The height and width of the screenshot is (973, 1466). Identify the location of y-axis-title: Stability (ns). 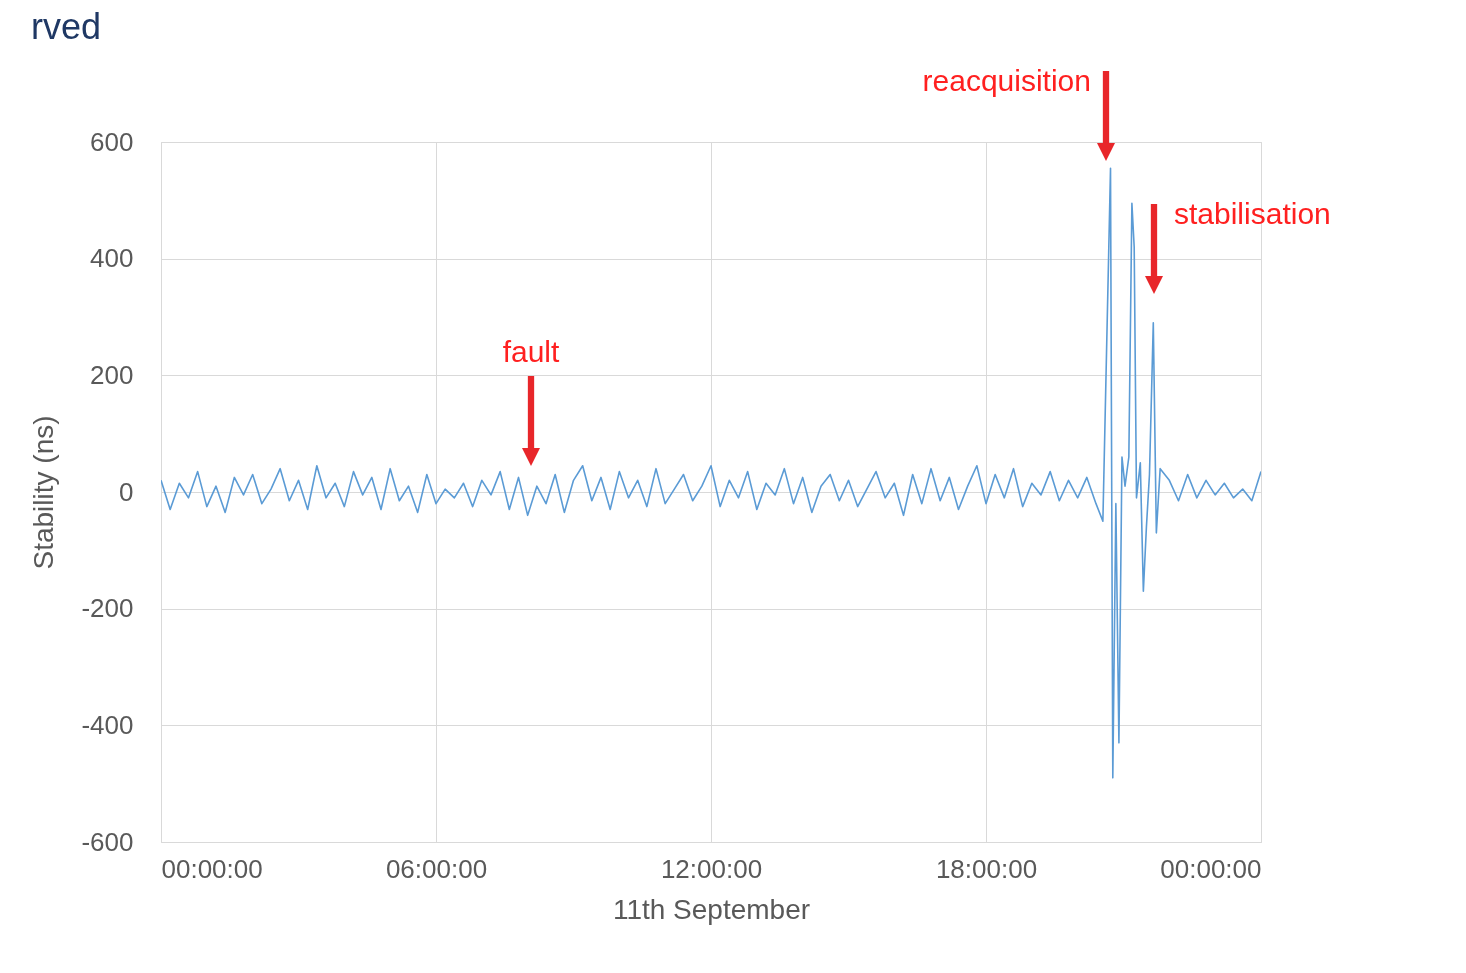
(44, 492).